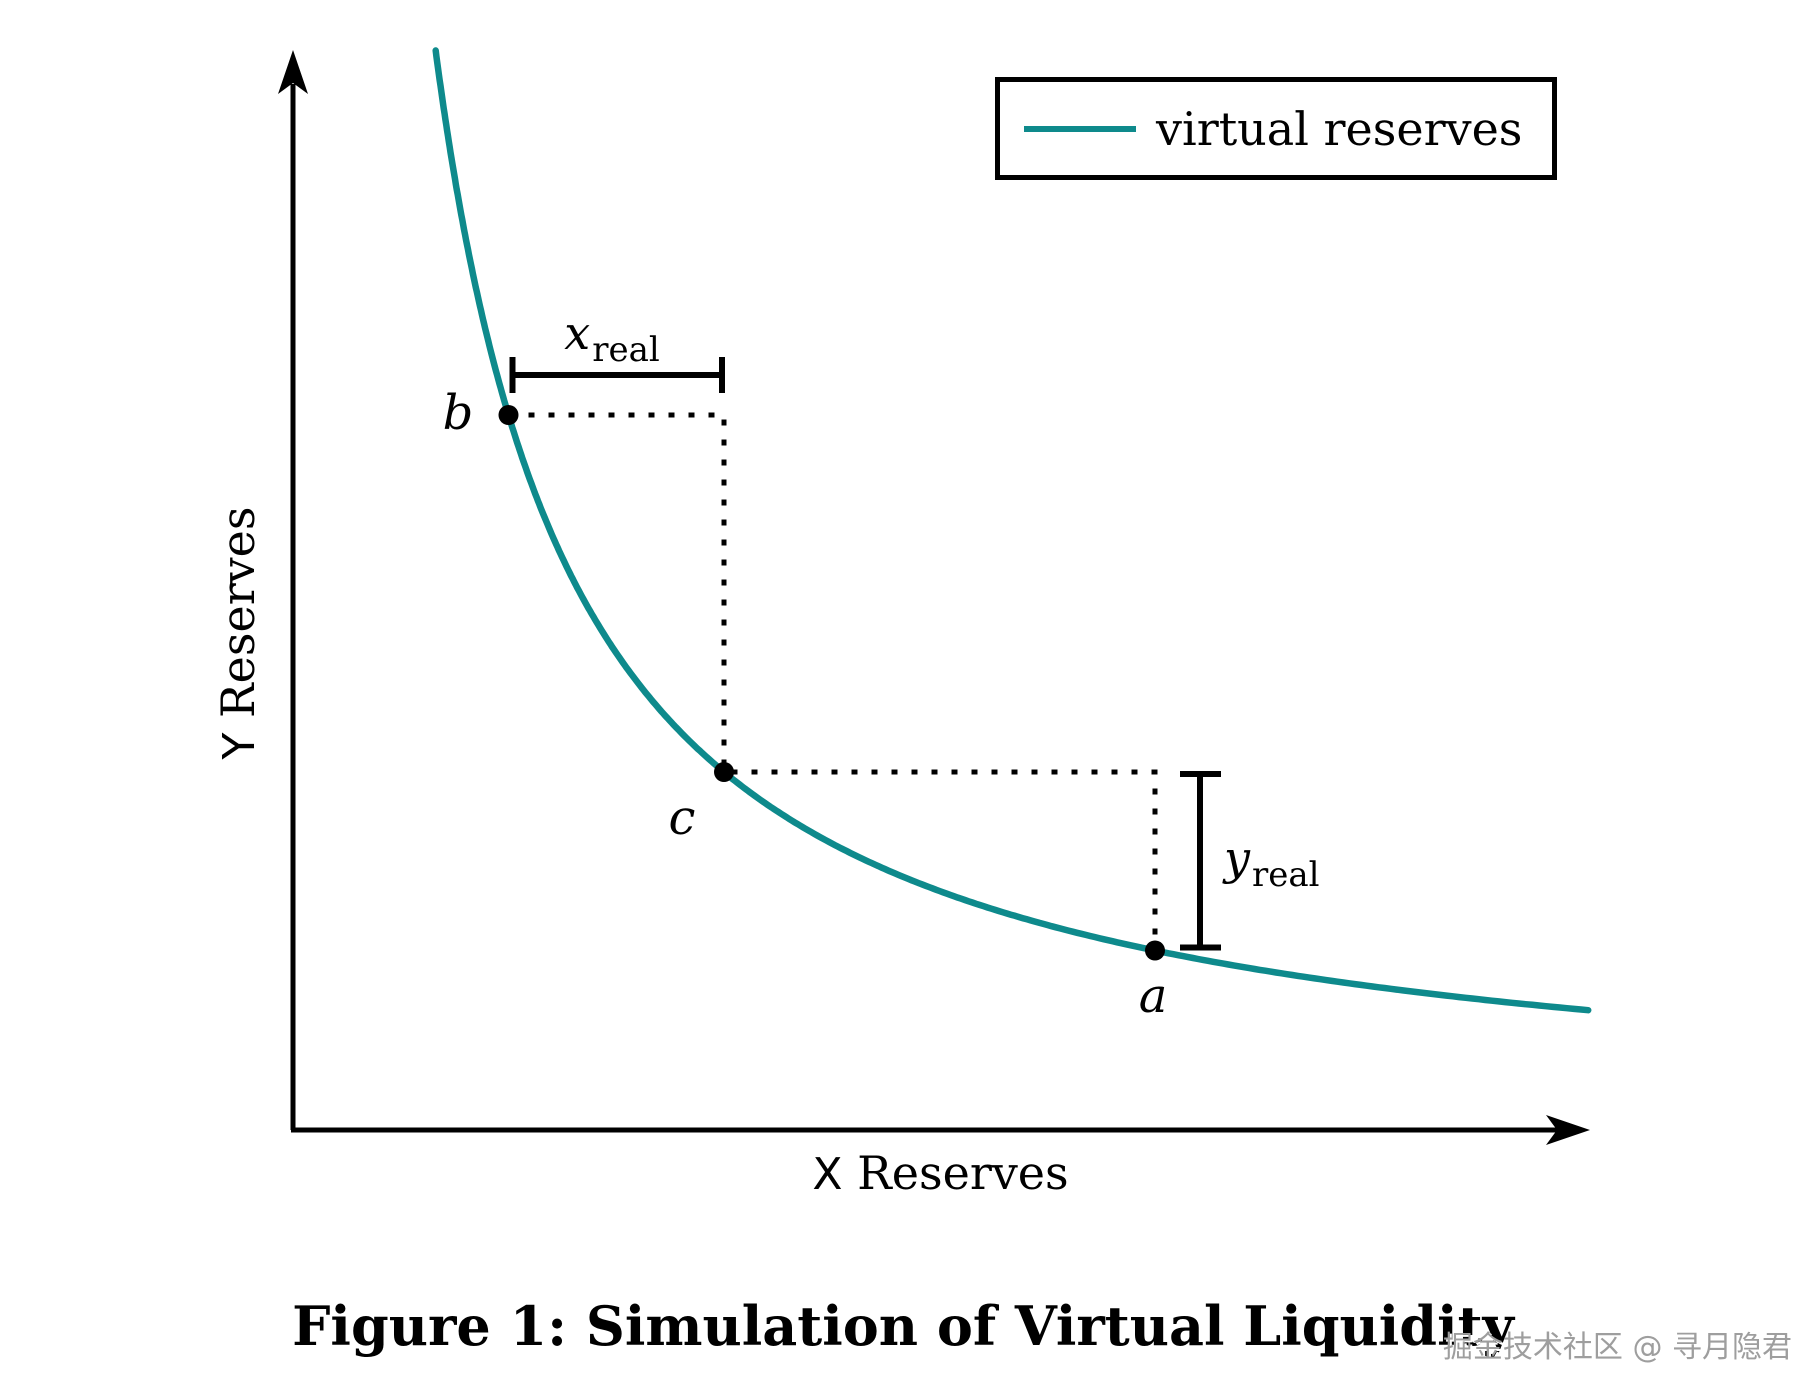  I want to click on point-b-label: b, so click(458, 413).